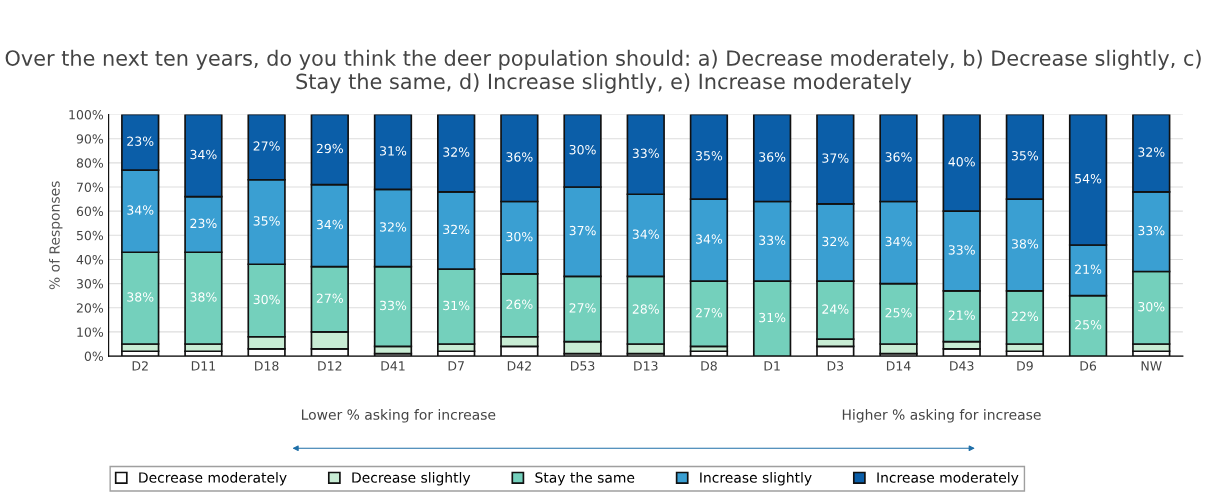 This screenshot has width=1207, height=498. Describe the element at coordinates (646, 366) in the screenshot. I see `x-tick-label: D13` at that location.